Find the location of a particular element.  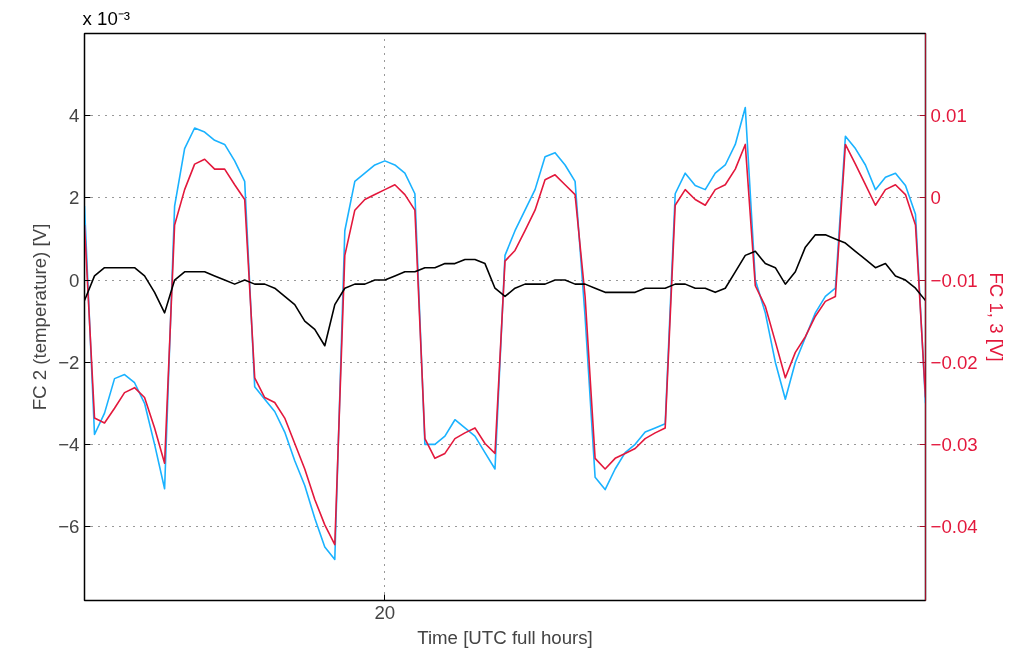

y2-tick-label: 0 is located at coordinates (935, 198).